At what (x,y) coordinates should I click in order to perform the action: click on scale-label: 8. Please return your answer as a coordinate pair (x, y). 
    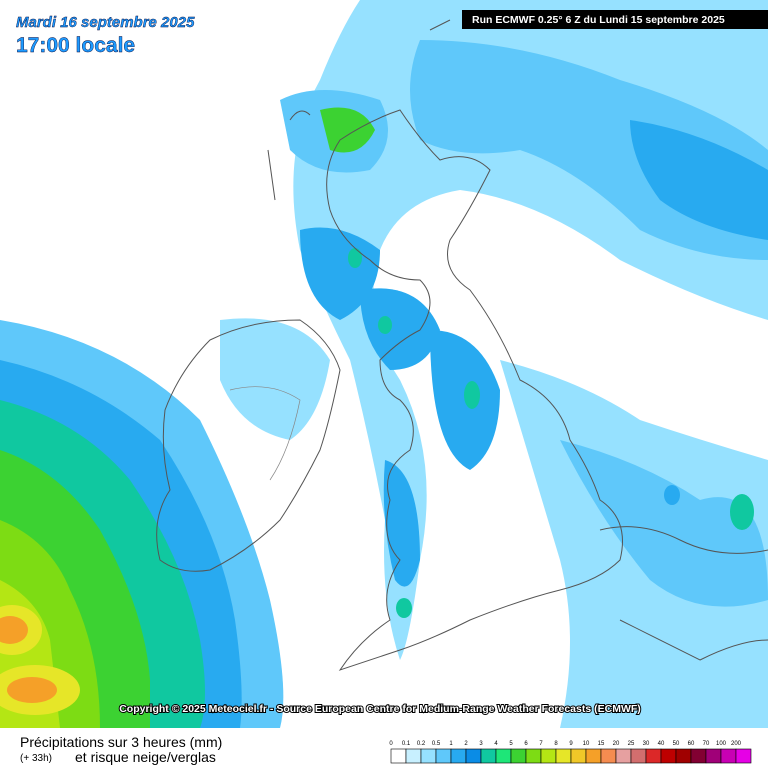
    Looking at the image, I should click on (556, 744).